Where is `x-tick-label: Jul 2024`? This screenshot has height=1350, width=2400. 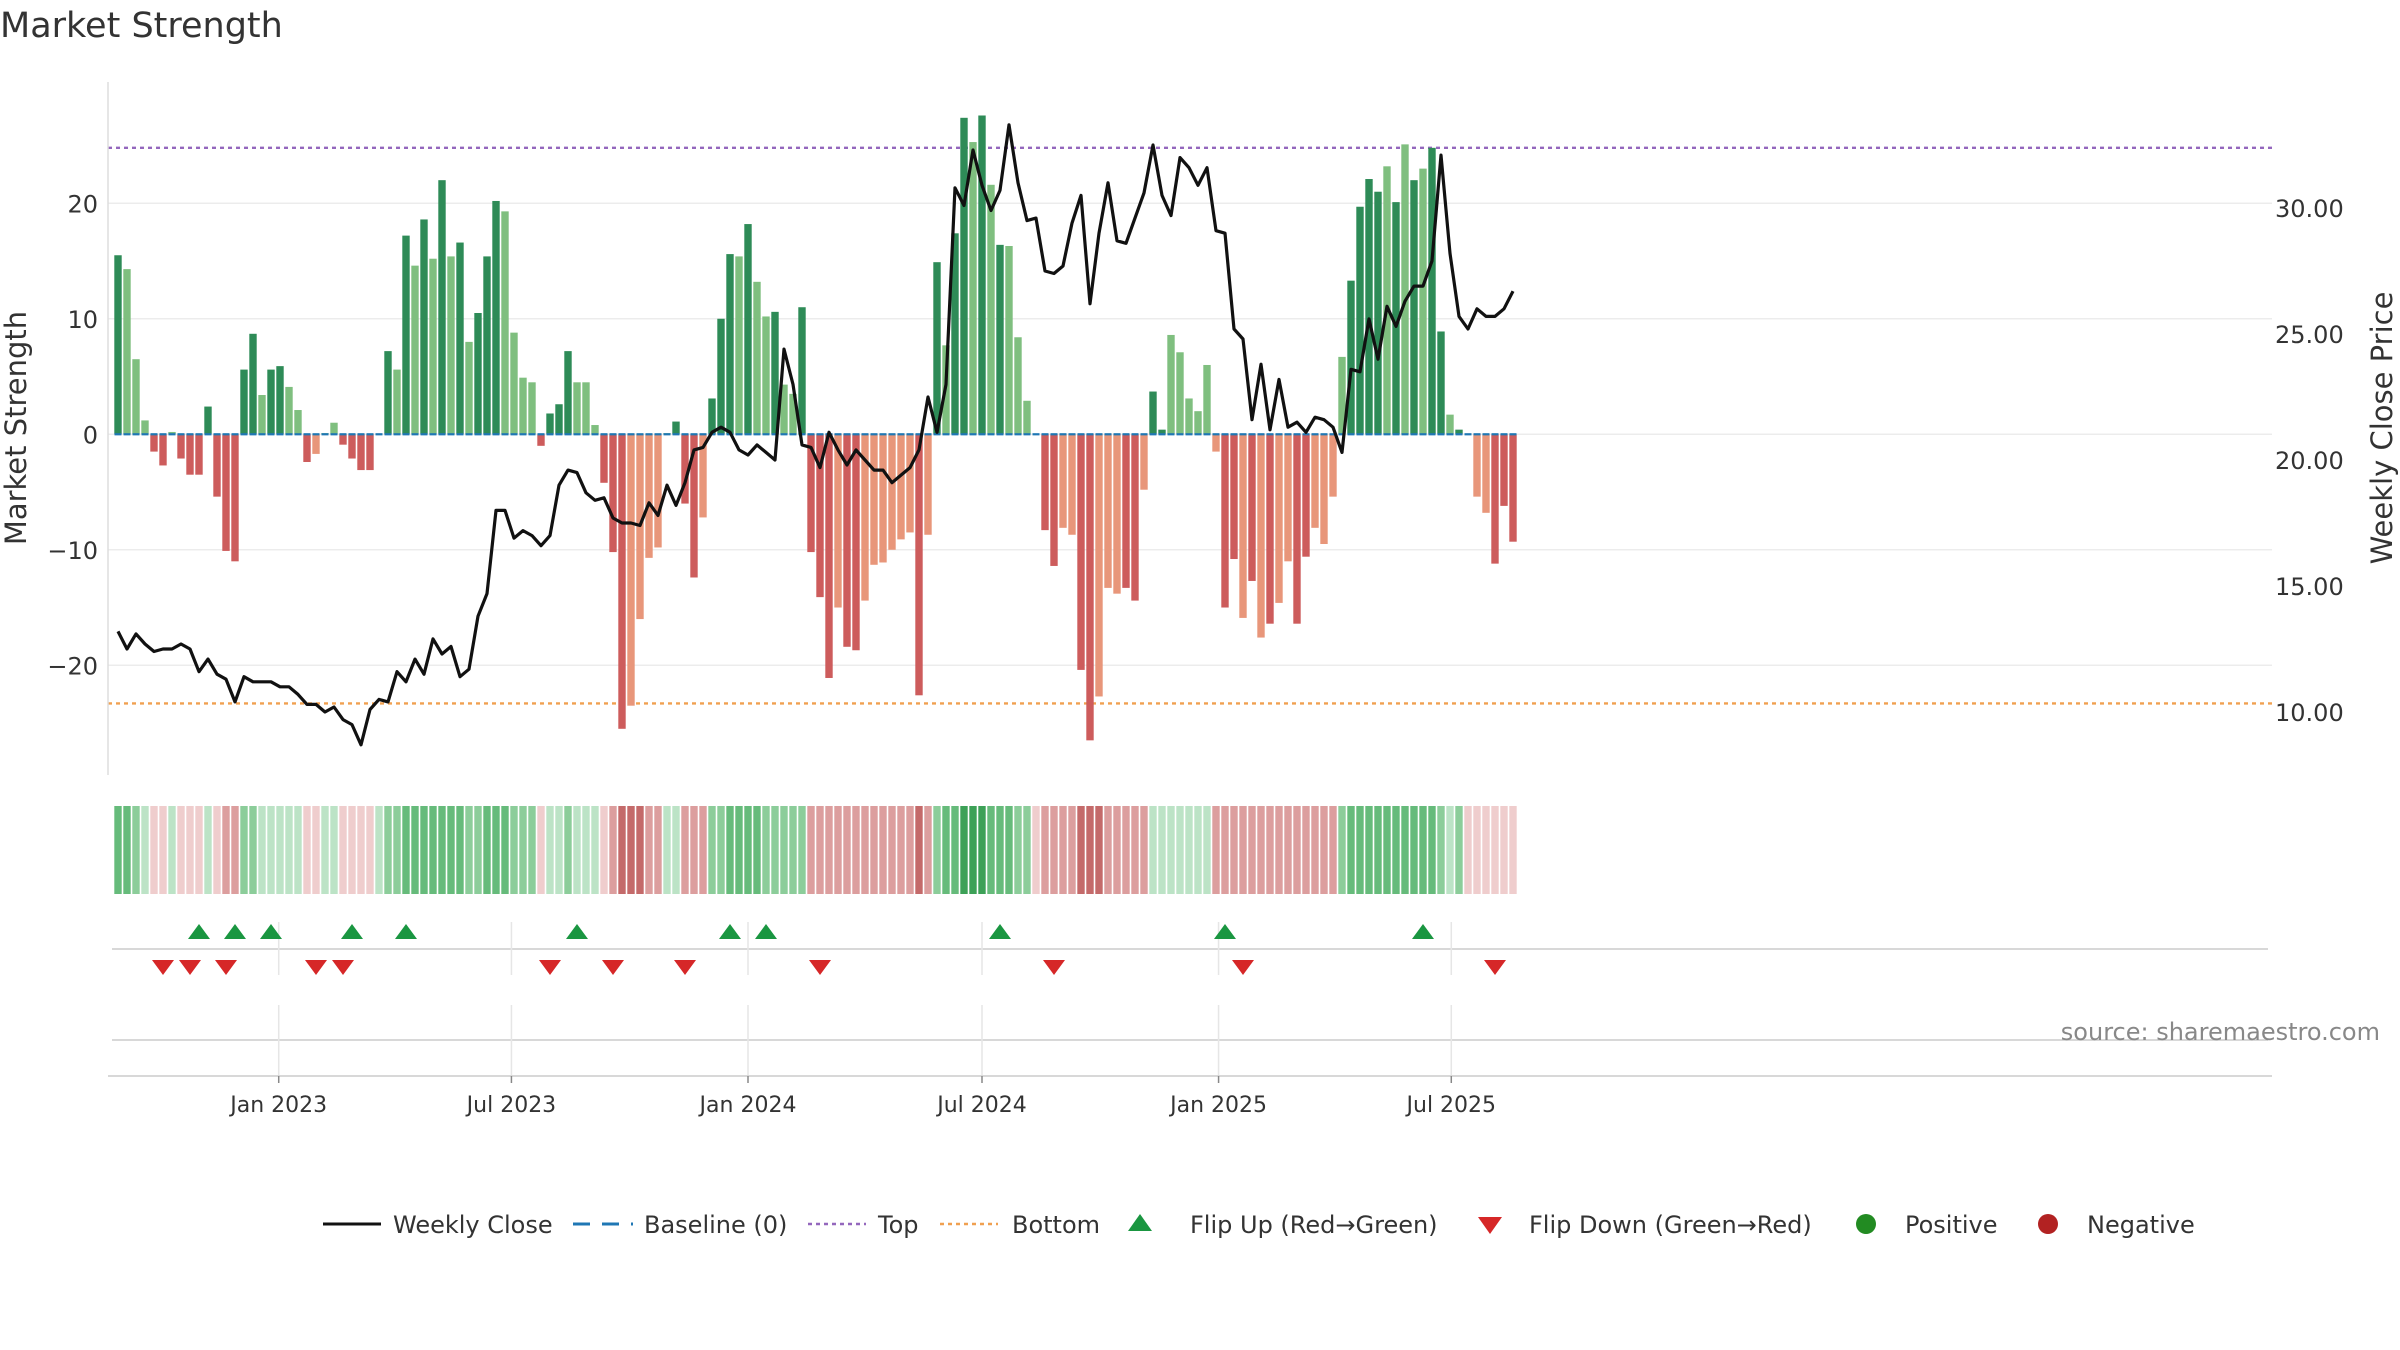
x-tick-label: Jul 2024 is located at coordinates (981, 1105).